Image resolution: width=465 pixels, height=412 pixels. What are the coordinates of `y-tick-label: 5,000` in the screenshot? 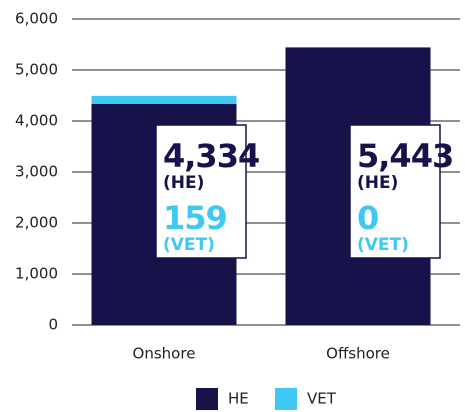 It's located at (36, 70).